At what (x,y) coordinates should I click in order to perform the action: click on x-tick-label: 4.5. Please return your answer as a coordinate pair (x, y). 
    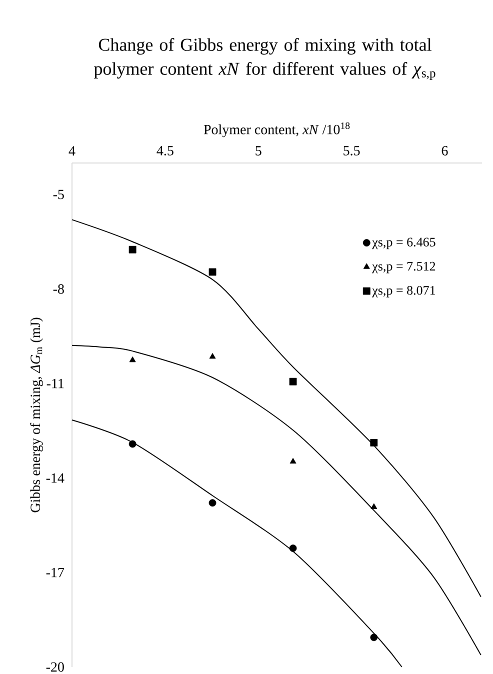
    Looking at the image, I should click on (165, 151).